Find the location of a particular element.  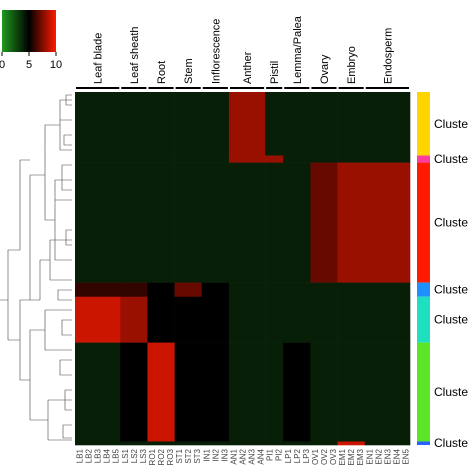

sample-label: ST1 is located at coordinates (179, 455).